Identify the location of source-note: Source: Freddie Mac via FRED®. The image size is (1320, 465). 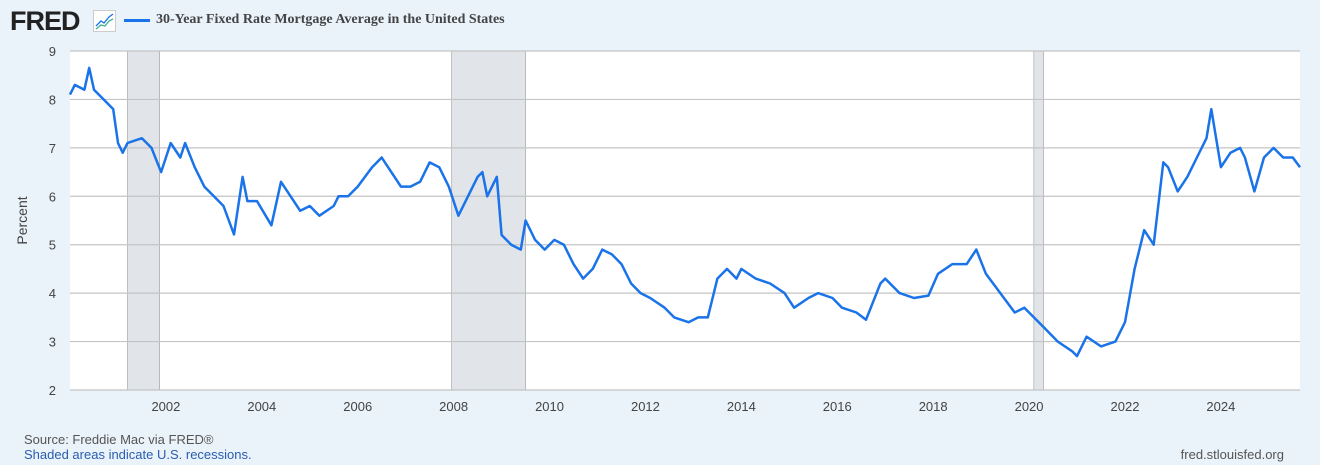
(119, 439).